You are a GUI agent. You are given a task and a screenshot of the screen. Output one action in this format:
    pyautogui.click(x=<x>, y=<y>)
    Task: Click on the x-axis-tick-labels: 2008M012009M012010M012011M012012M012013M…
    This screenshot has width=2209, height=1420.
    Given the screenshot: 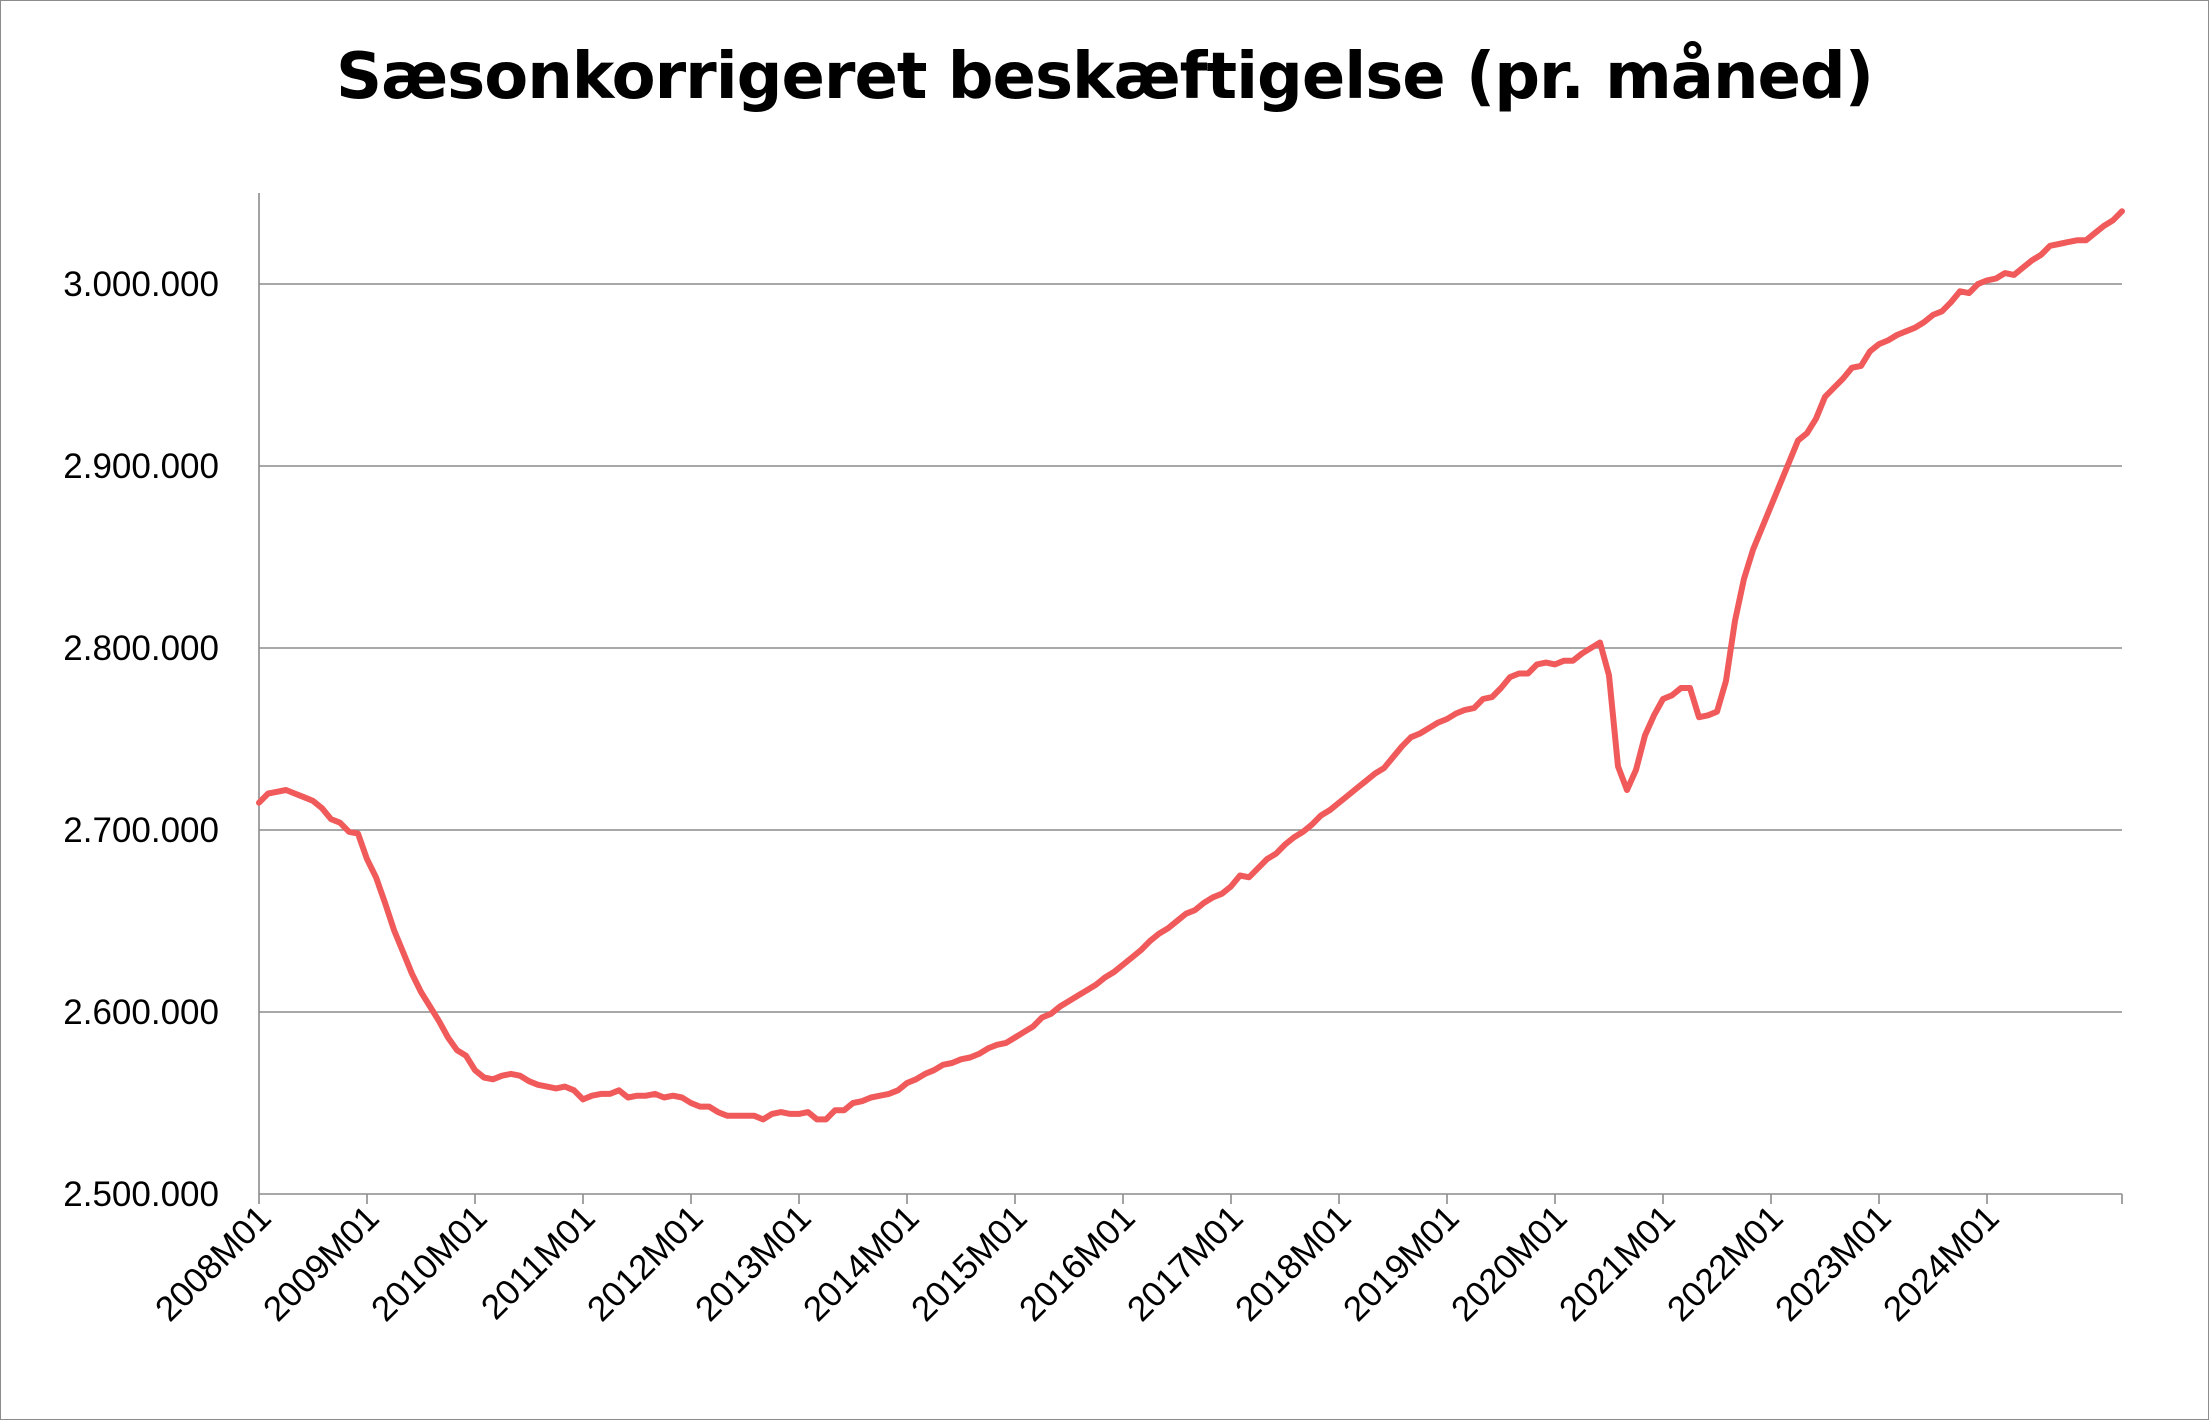 What is the action you would take?
    pyautogui.click(x=1077, y=1263)
    